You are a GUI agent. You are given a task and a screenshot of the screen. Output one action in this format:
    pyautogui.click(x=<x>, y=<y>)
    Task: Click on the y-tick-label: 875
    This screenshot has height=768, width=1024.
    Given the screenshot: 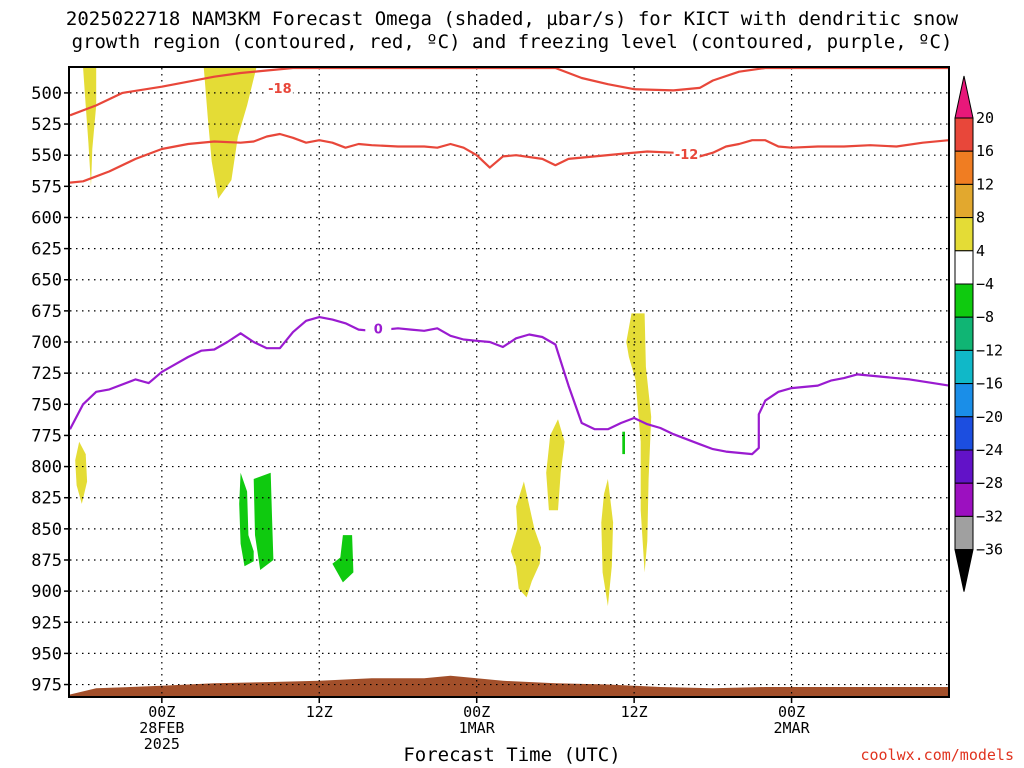 What is the action you would take?
    pyautogui.click(x=46, y=561)
    